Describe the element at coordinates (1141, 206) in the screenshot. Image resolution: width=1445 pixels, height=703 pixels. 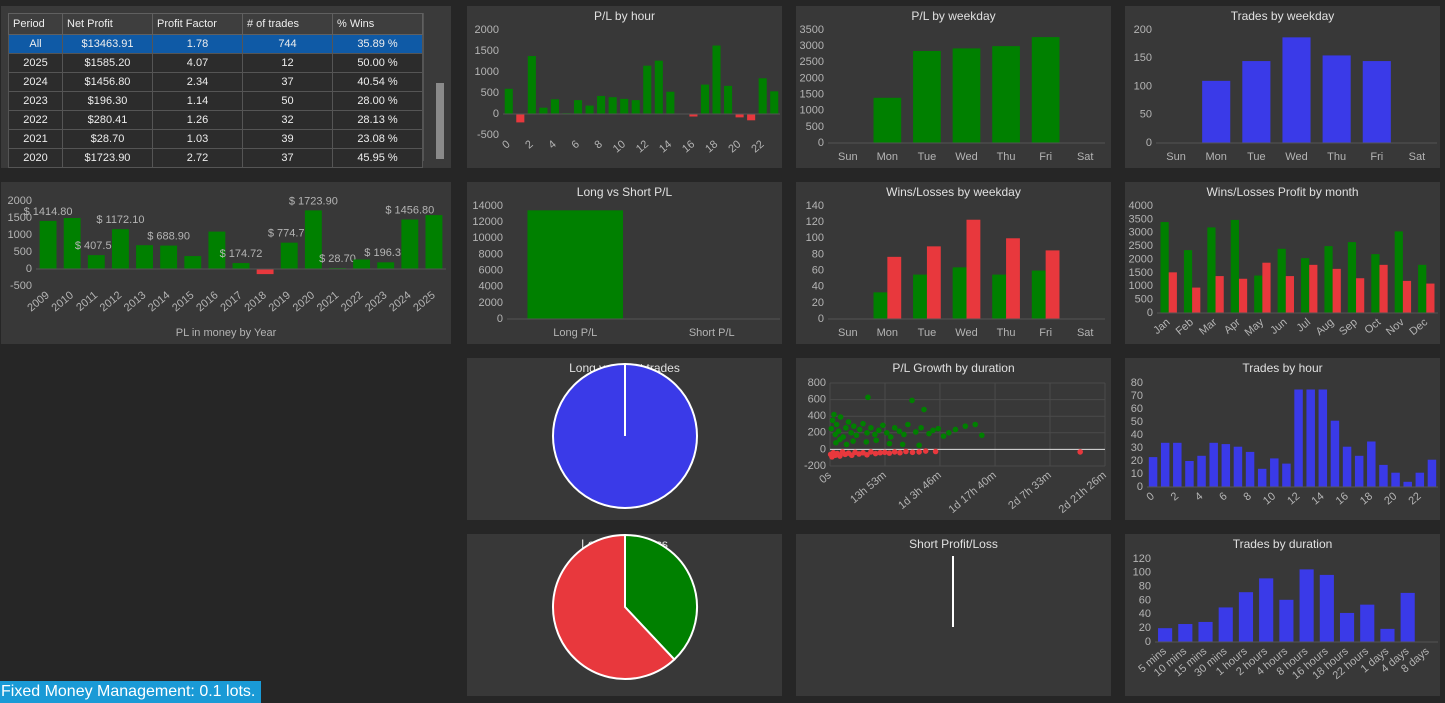
I see `y-tick-label: 4000` at that location.